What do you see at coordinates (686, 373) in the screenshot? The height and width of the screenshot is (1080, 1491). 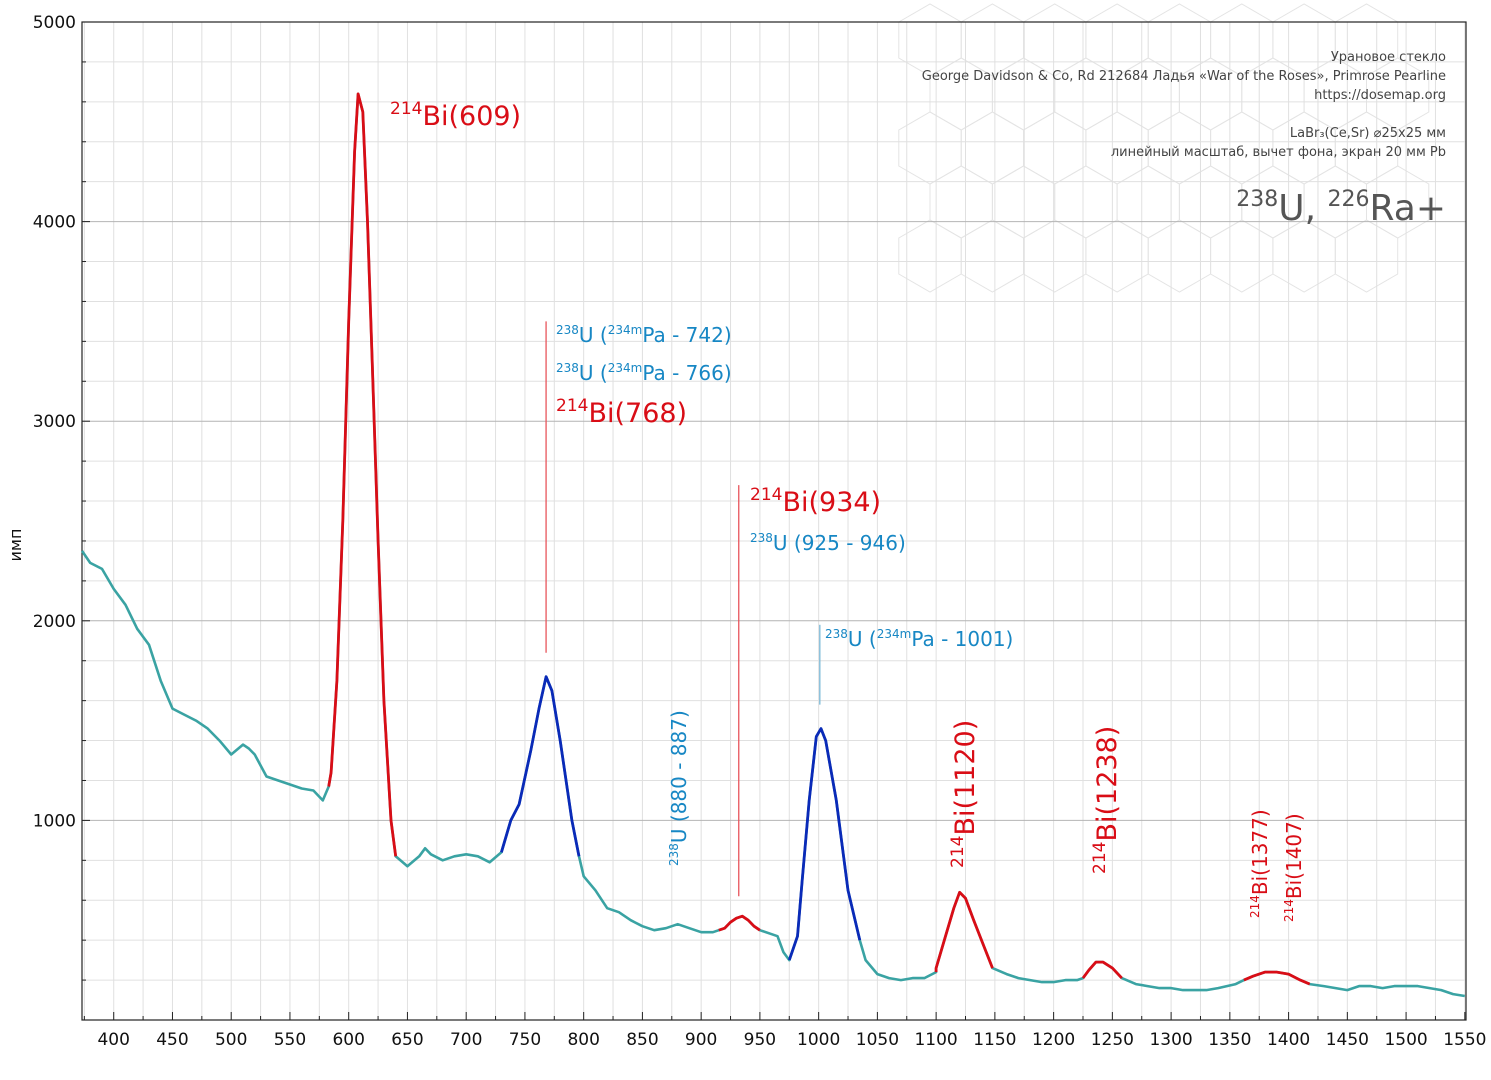 I see `peak-label-text: Pa - 766)` at bounding box center [686, 373].